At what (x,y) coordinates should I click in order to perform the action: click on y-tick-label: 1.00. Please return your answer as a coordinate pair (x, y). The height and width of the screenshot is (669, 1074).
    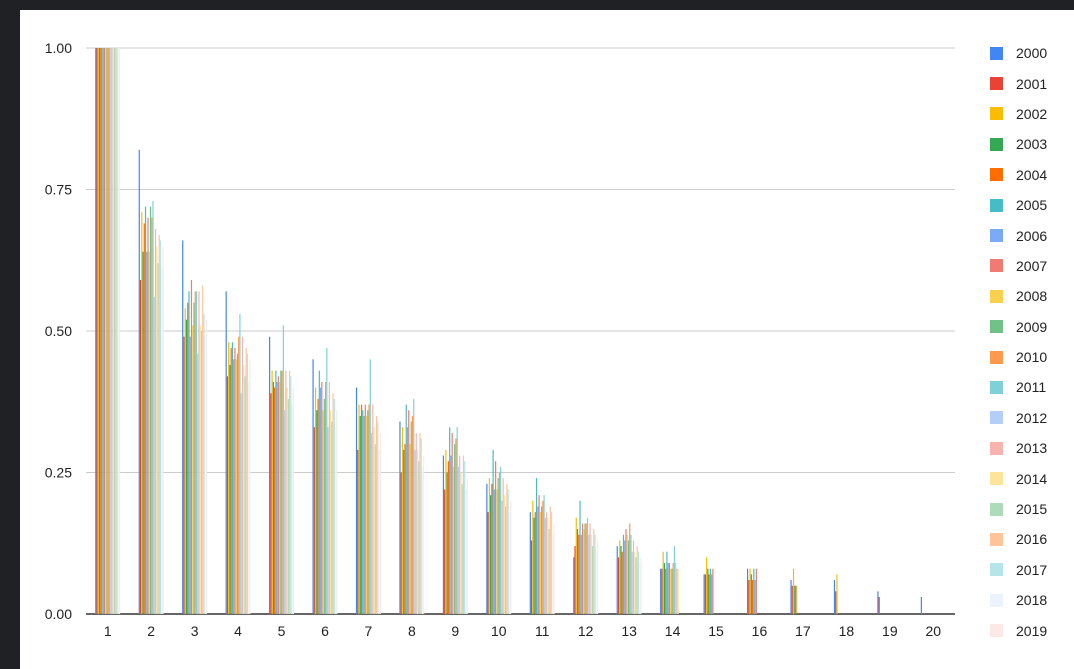
    Looking at the image, I should click on (58, 48).